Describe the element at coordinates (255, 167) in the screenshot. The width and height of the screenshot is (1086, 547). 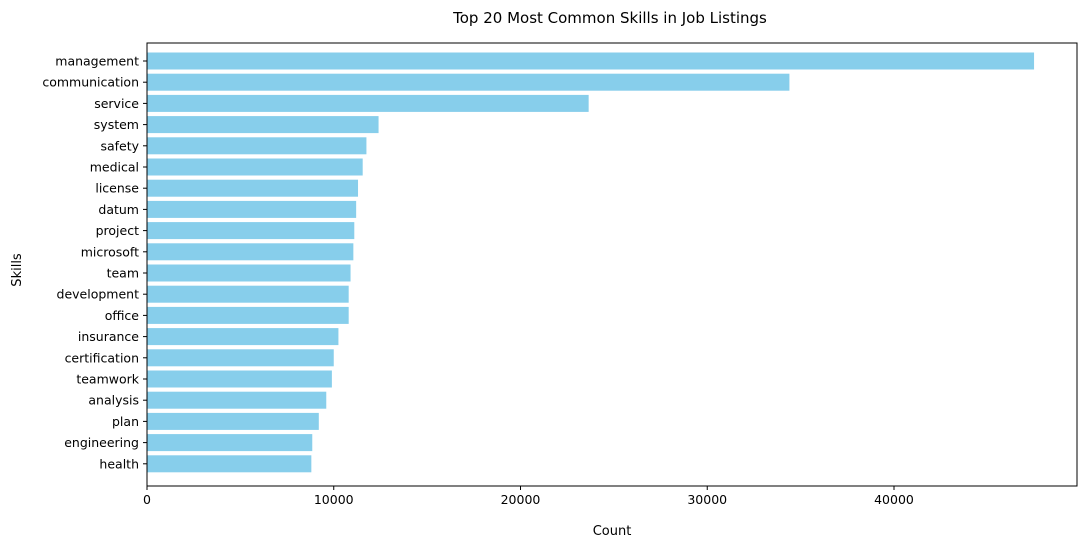
I see `bar-medical` at that location.